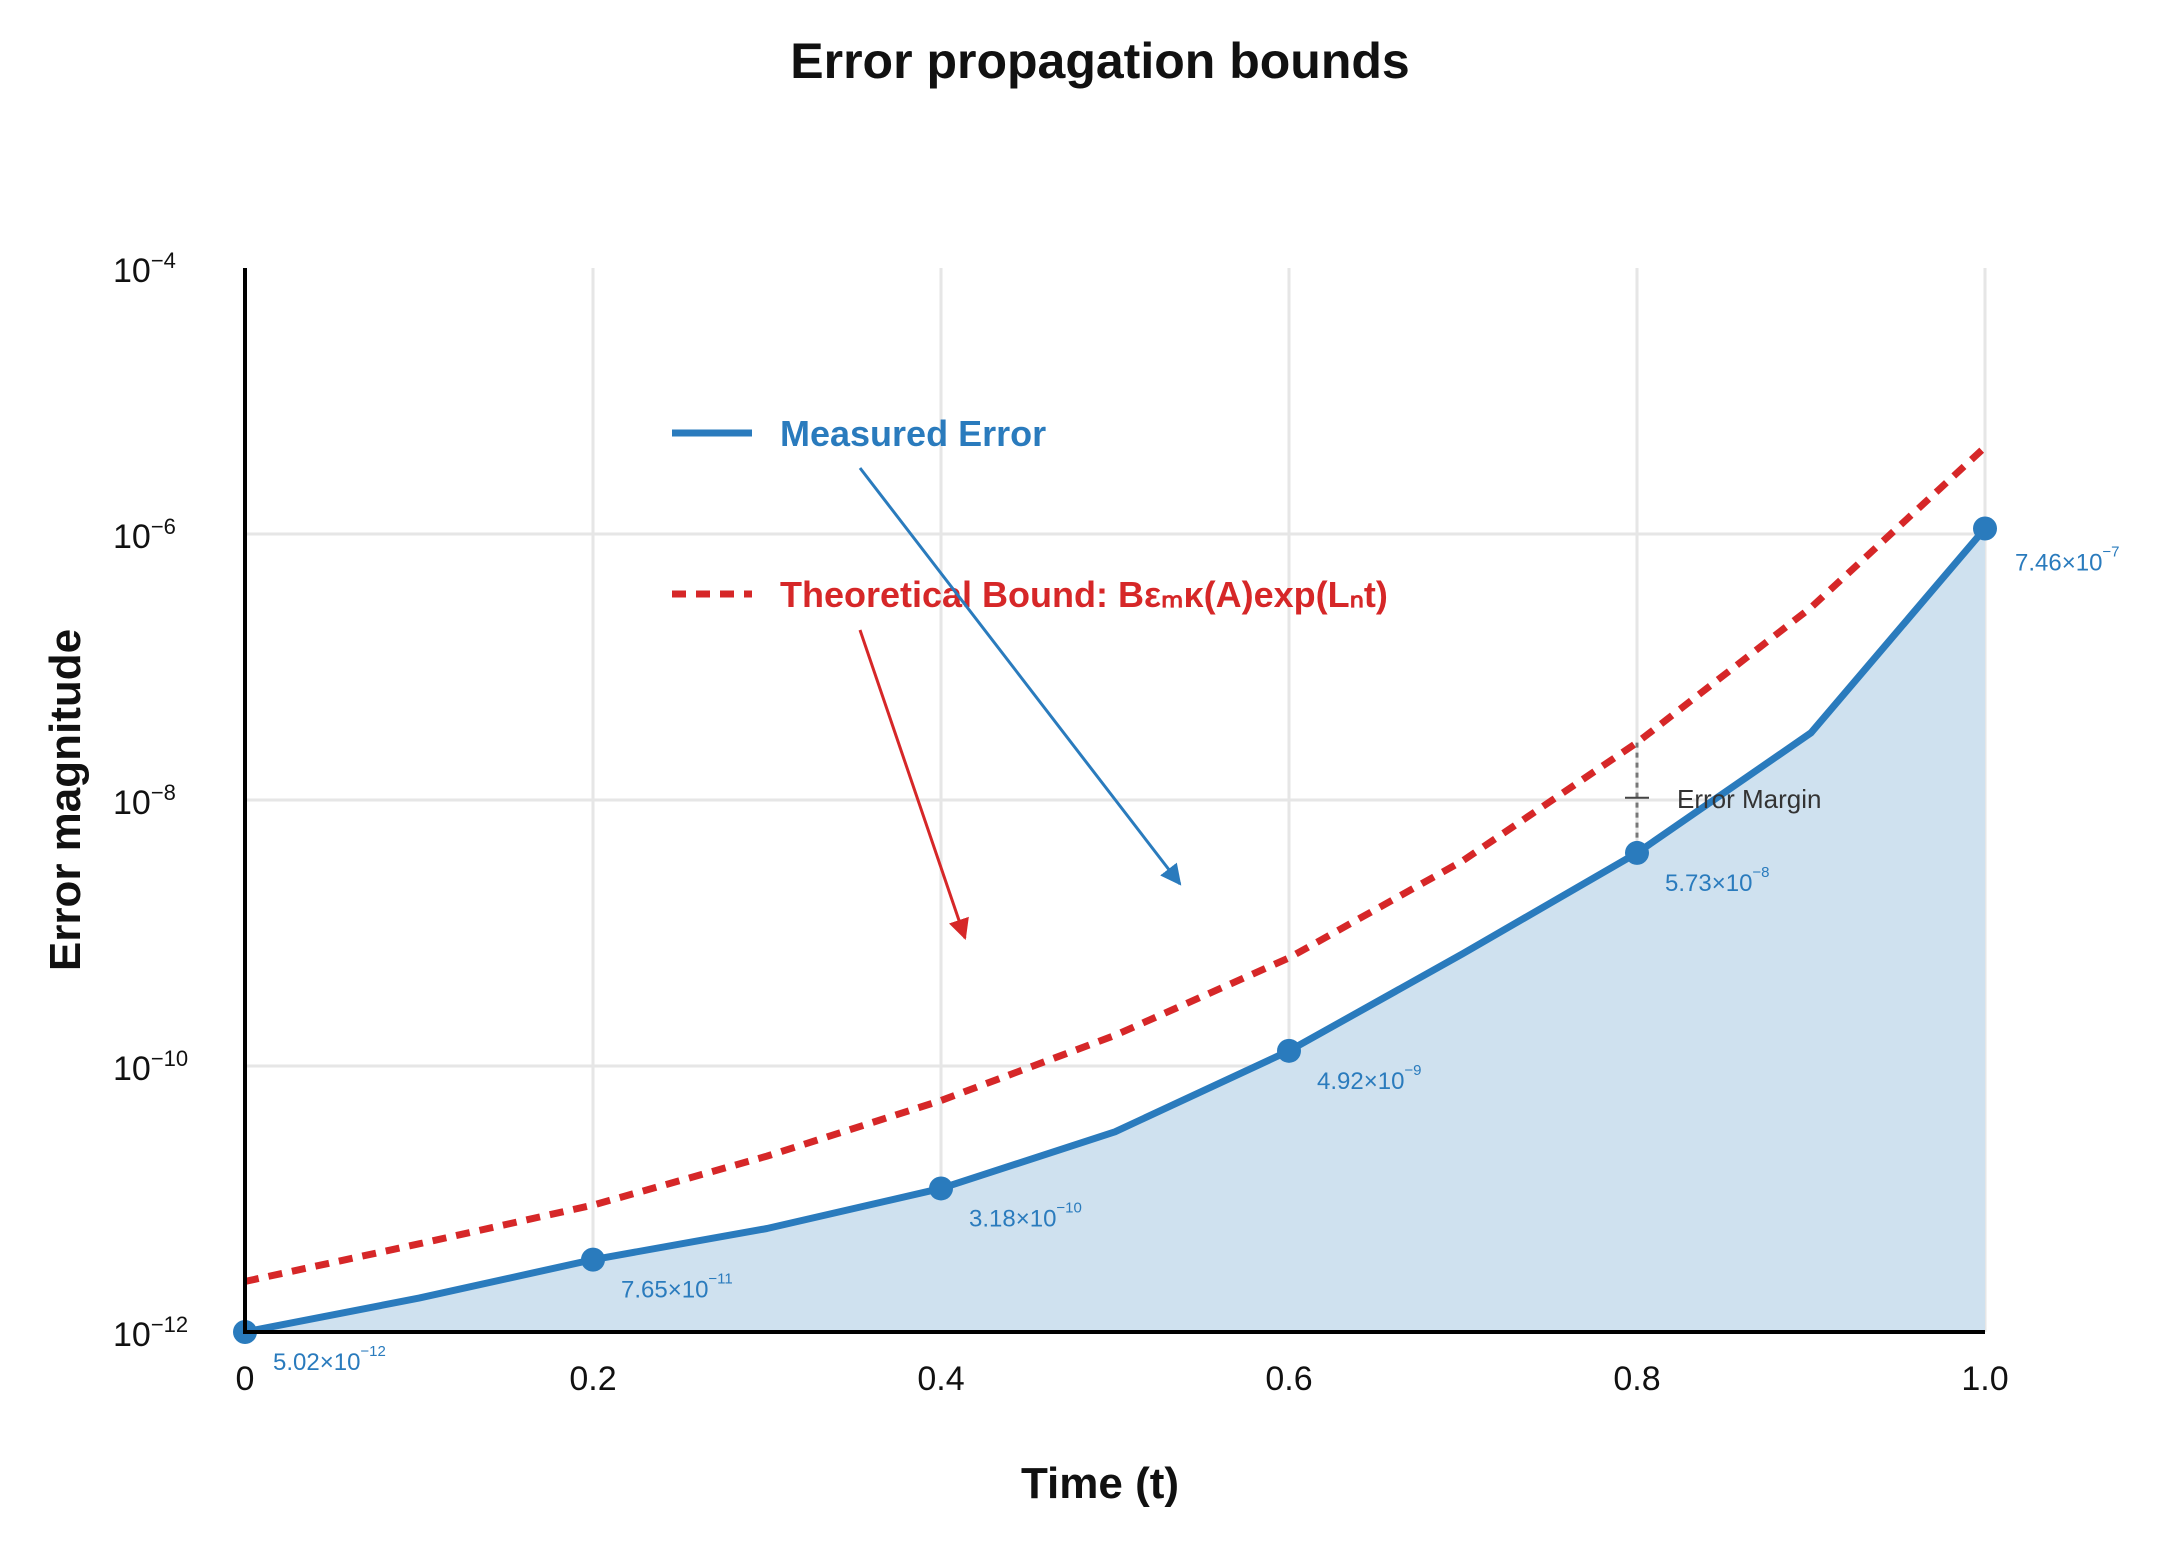 The height and width of the screenshot is (1544, 2163). Describe the element at coordinates (1100, 1483) in the screenshot. I see `x-axis-title: Time (t)` at that location.